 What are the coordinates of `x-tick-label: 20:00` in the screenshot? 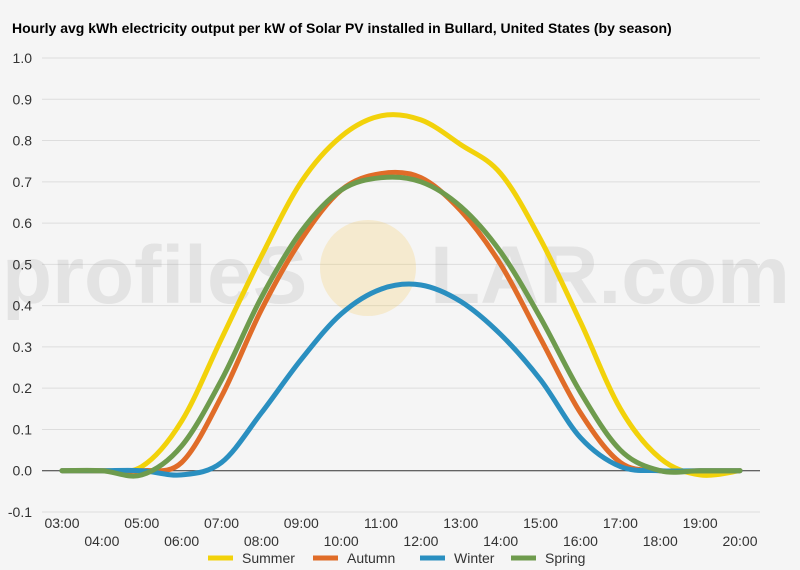 It's located at (739, 541).